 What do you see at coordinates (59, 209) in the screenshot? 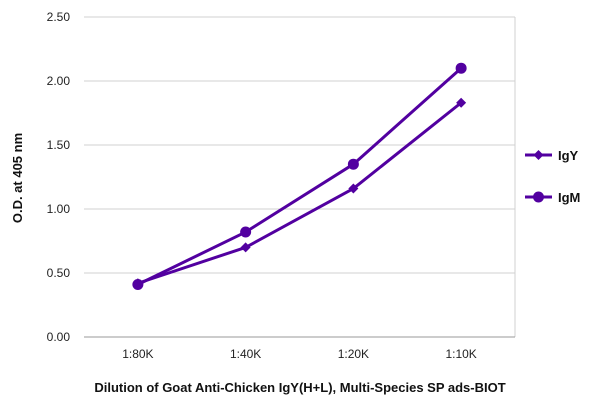
I see `y-tick-label: 1.00` at bounding box center [59, 209].